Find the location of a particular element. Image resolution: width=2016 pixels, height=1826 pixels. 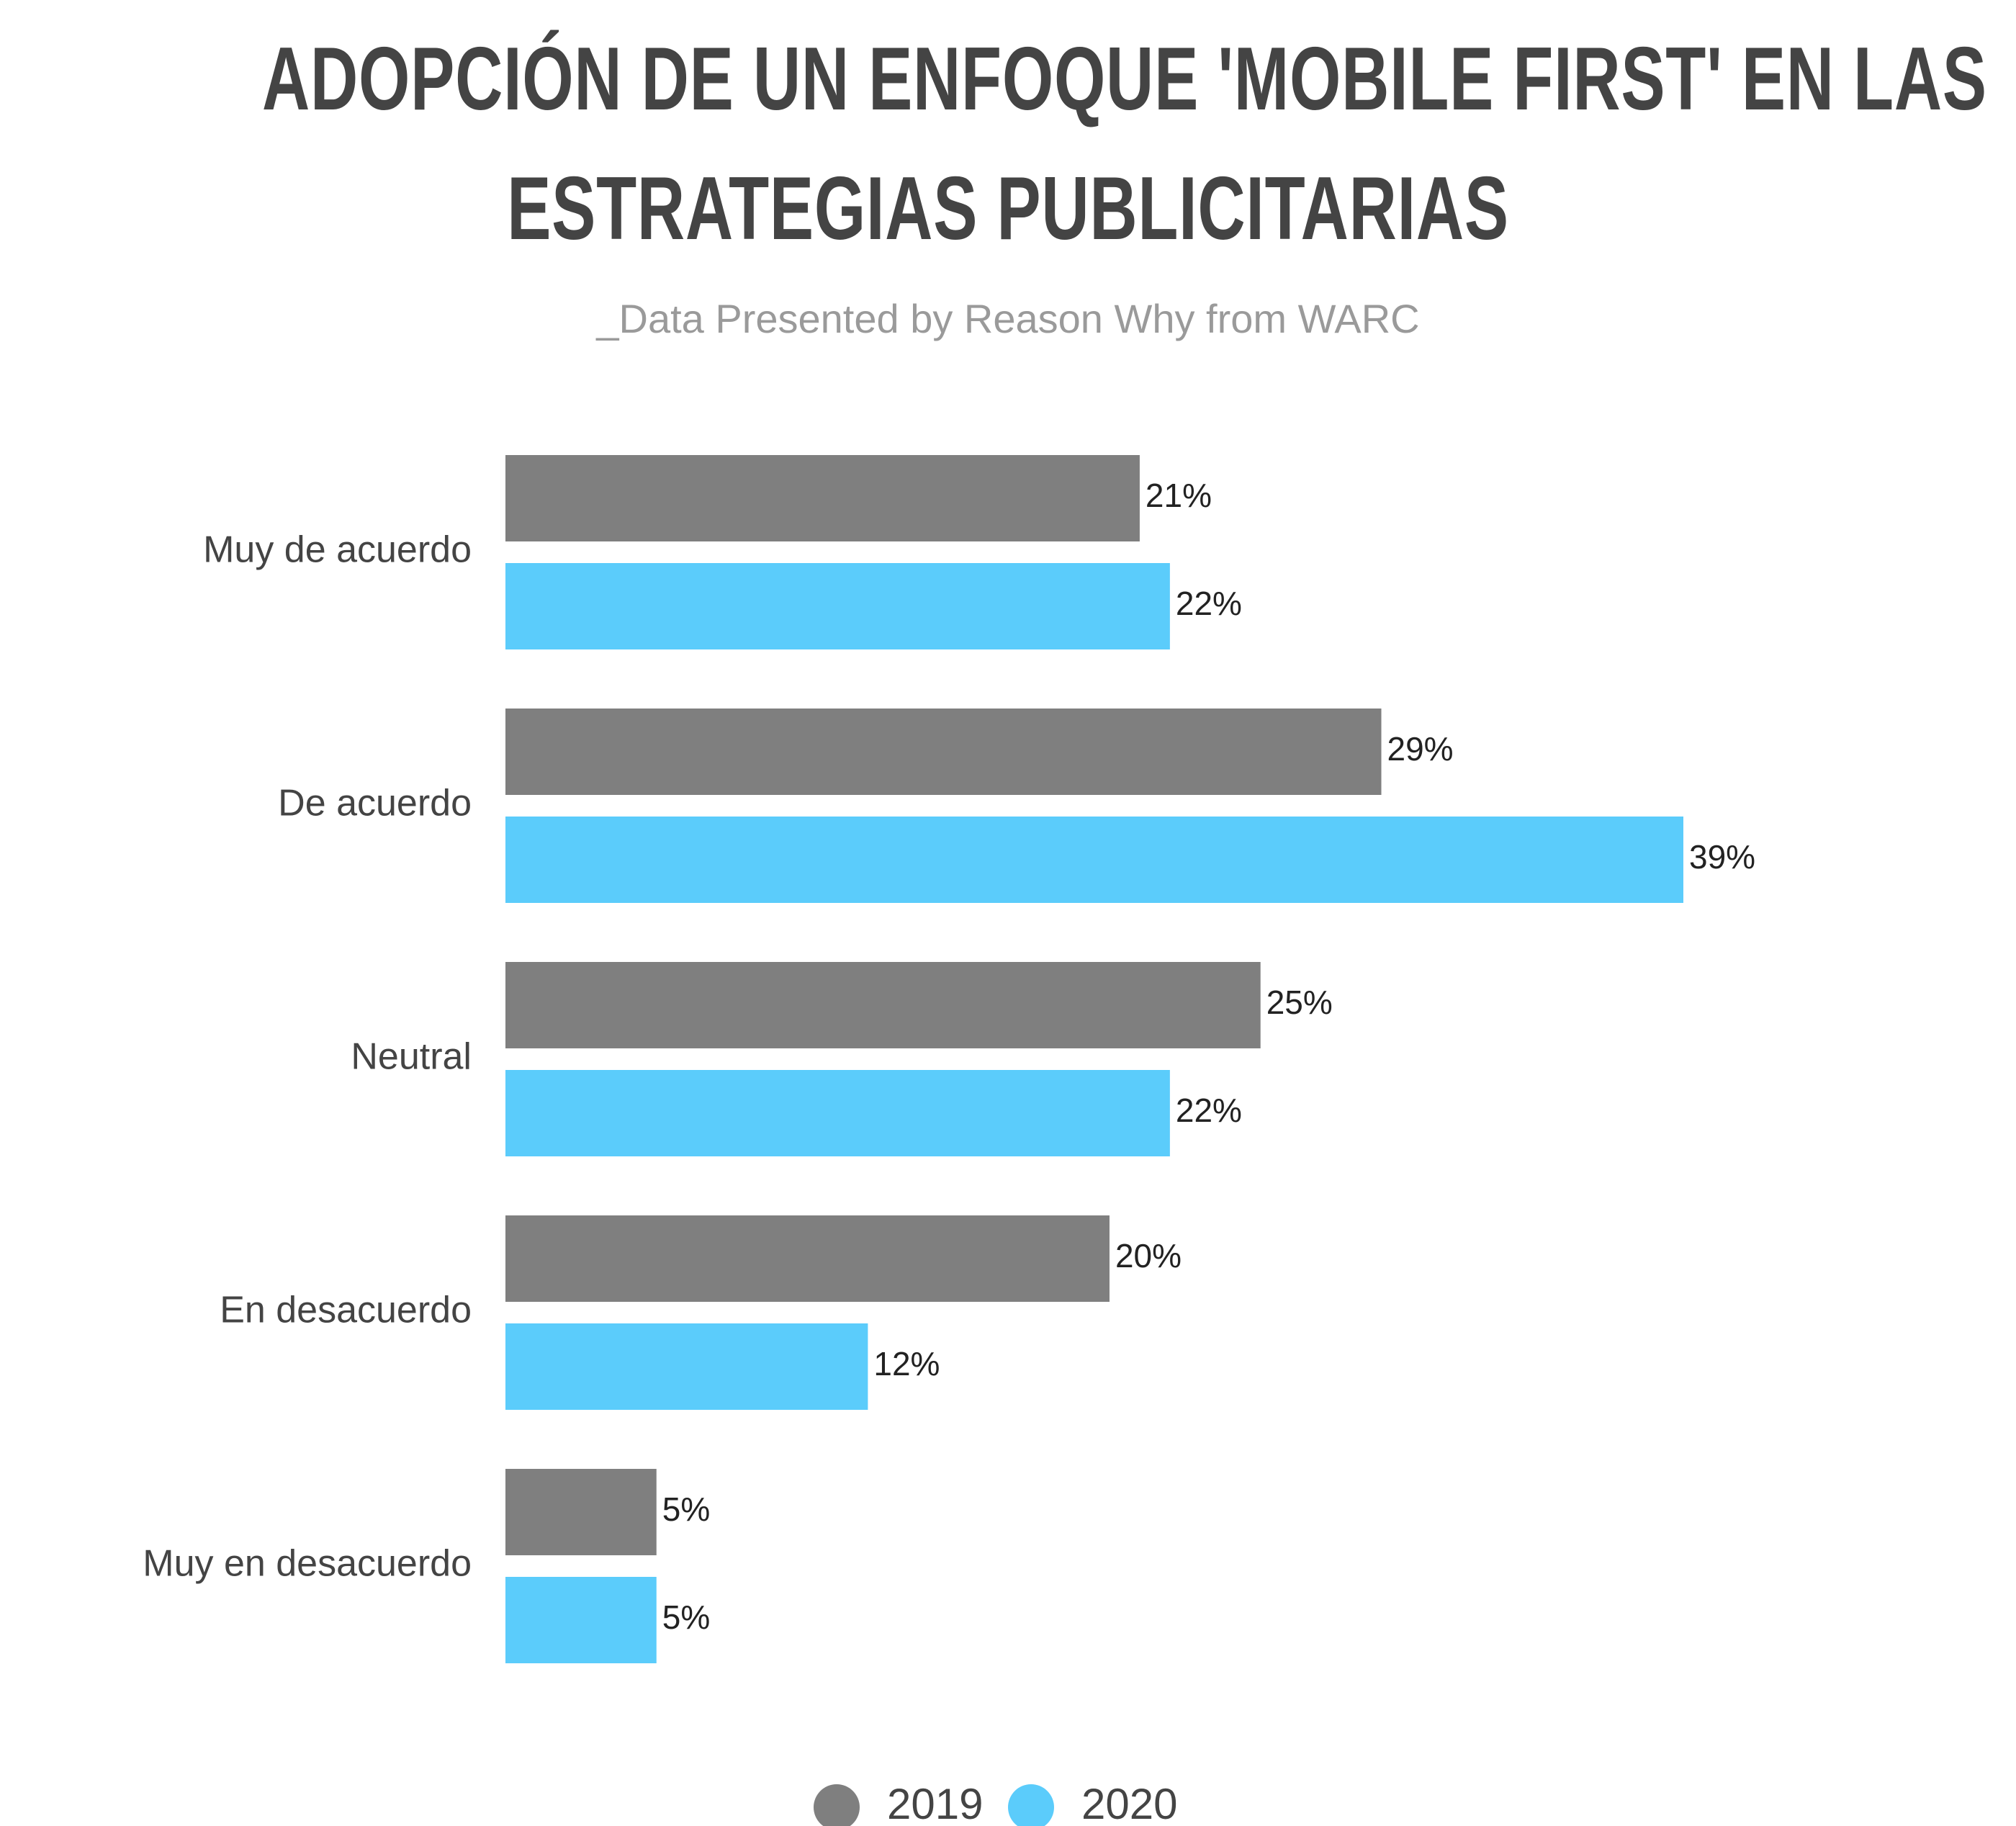

data-label: 29% is located at coordinates (1420, 749).